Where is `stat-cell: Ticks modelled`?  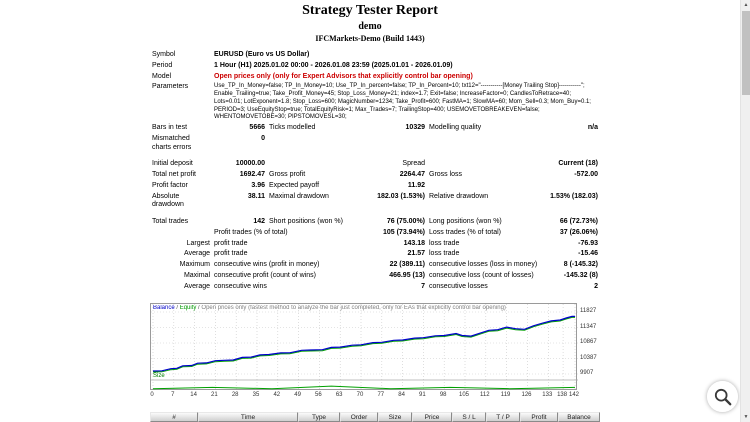
stat-cell: Ticks modelled is located at coordinates (292, 128).